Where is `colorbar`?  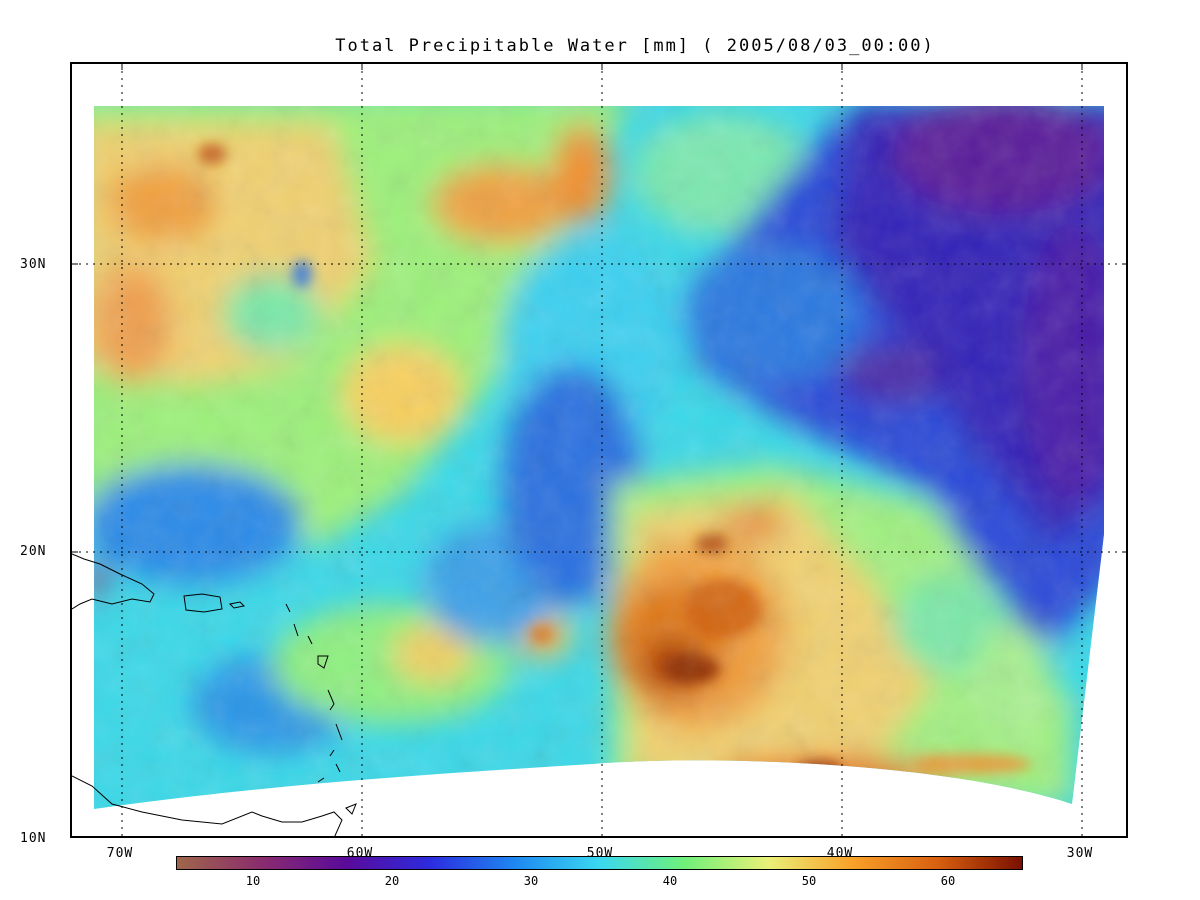 colorbar is located at coordinates (599, 863).